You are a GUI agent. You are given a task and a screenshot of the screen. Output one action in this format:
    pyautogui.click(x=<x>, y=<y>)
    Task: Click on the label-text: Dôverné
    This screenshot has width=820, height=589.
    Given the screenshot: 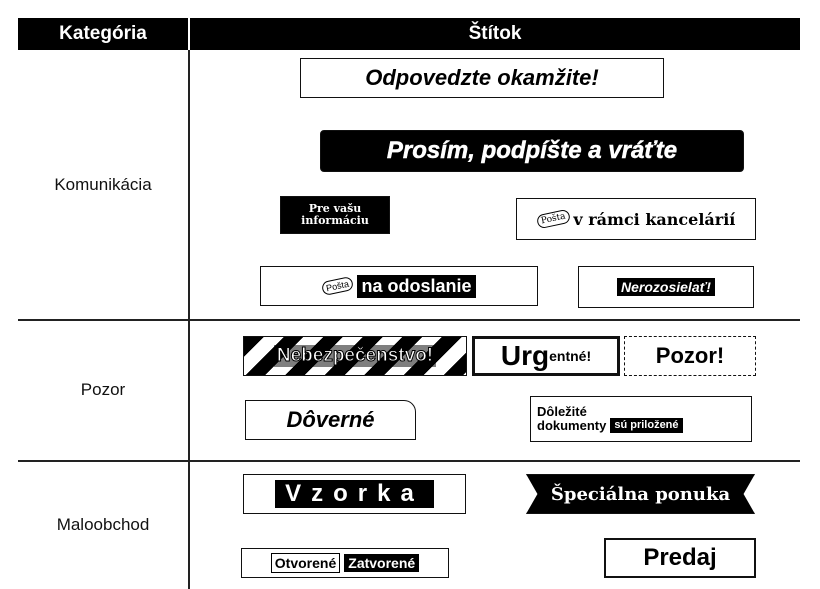 What is the action you would take?
    pyautogui.click(x=330, y=419)
    